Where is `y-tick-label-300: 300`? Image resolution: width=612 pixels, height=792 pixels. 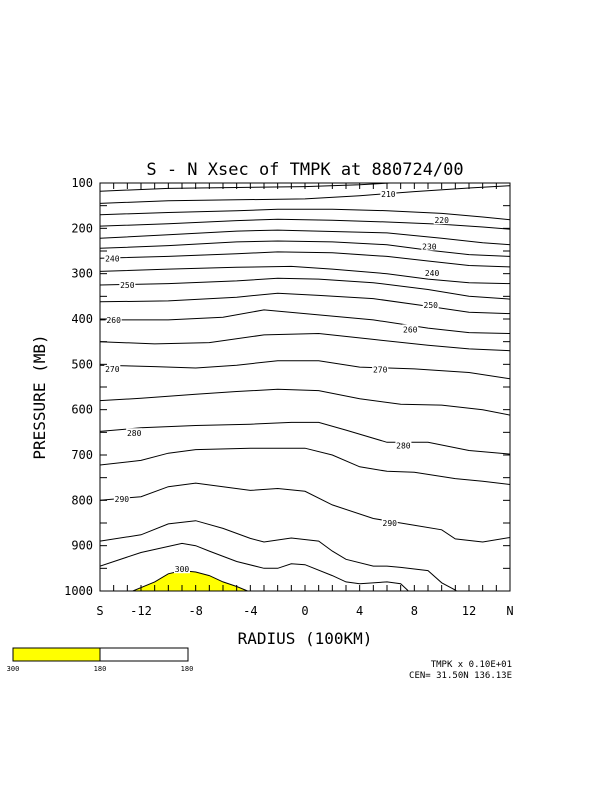
y-tick-label-300: 300 is located at coordinates (82, 274).